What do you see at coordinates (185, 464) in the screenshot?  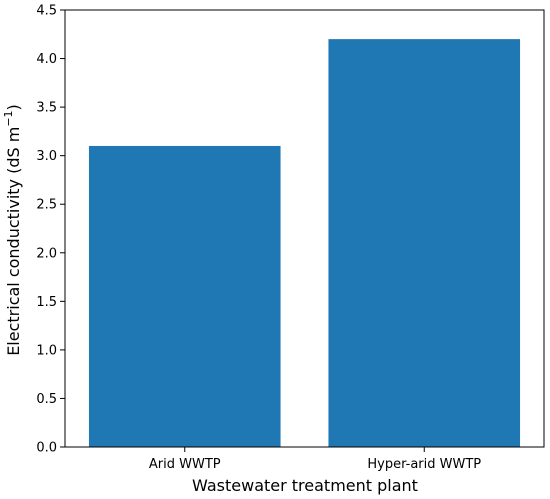 I see `x-tick-label: Arid WWTP` at bounding box center [185, 464].